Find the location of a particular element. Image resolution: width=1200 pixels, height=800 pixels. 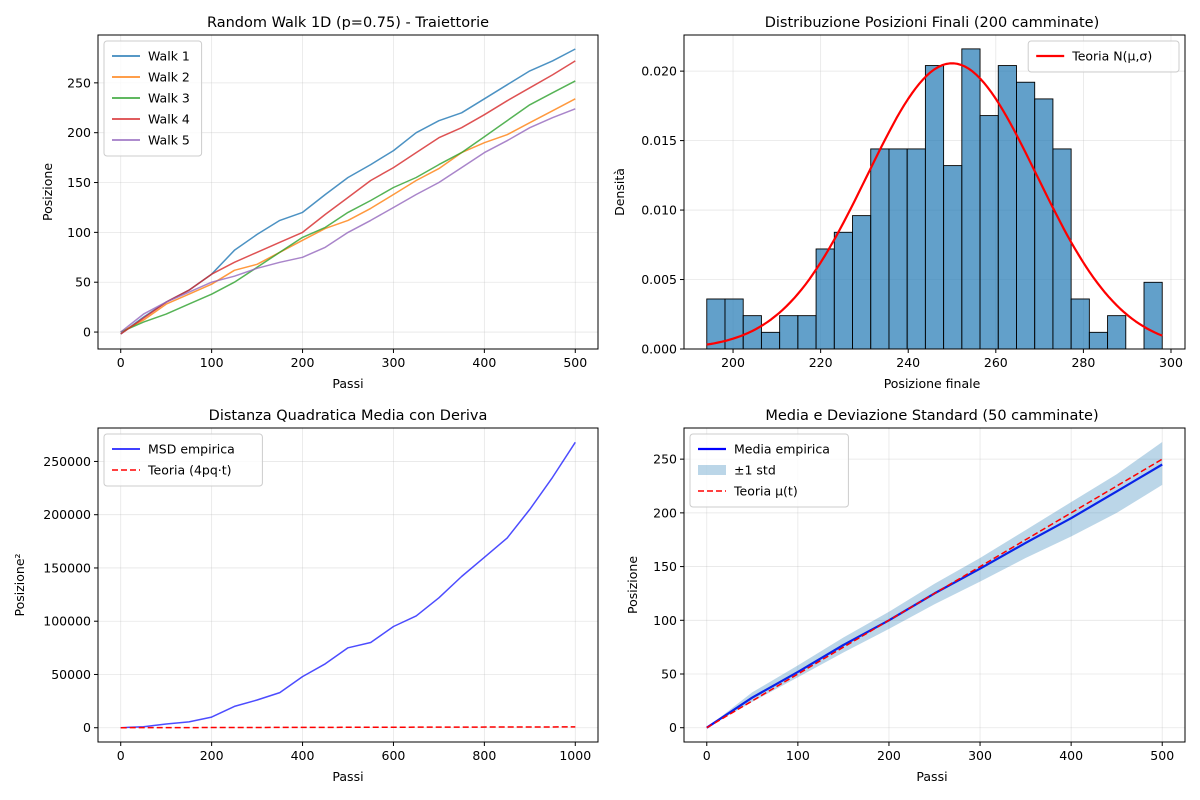

y-tick-label: 100000 is located at coordinates (67, 621).